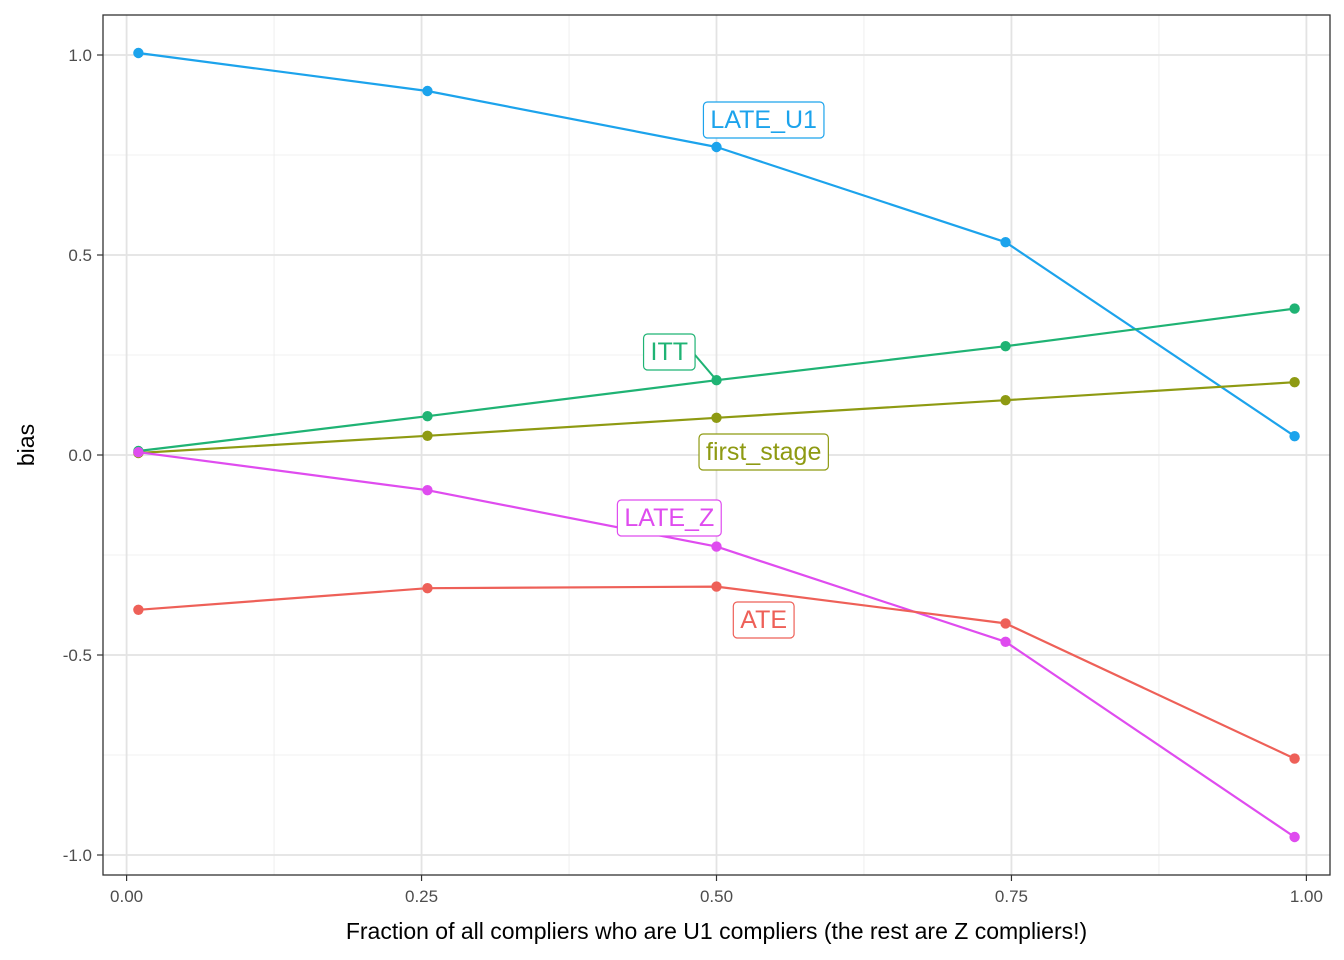  I want to click on series-label-late-z: LATE_Z, so click(669, 518).